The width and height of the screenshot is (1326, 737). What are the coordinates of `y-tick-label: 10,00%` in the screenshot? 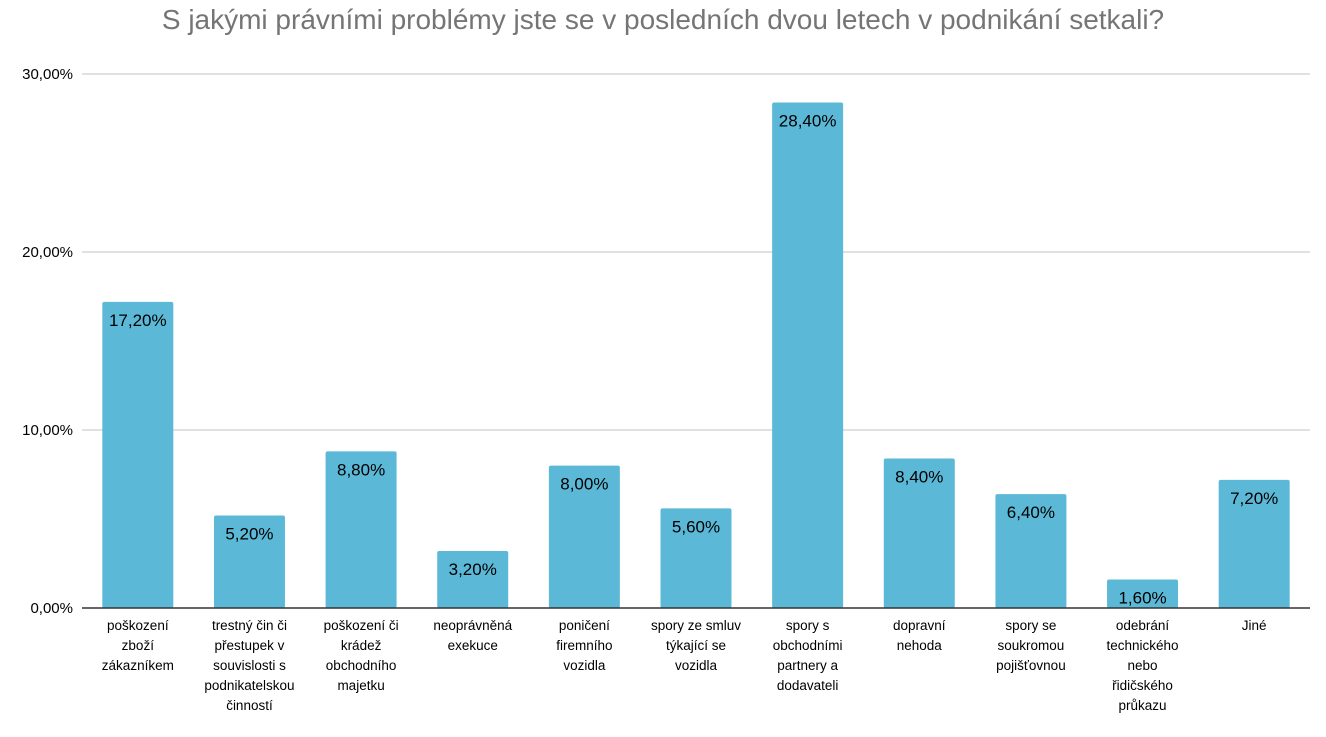 It's located at (47, 430).